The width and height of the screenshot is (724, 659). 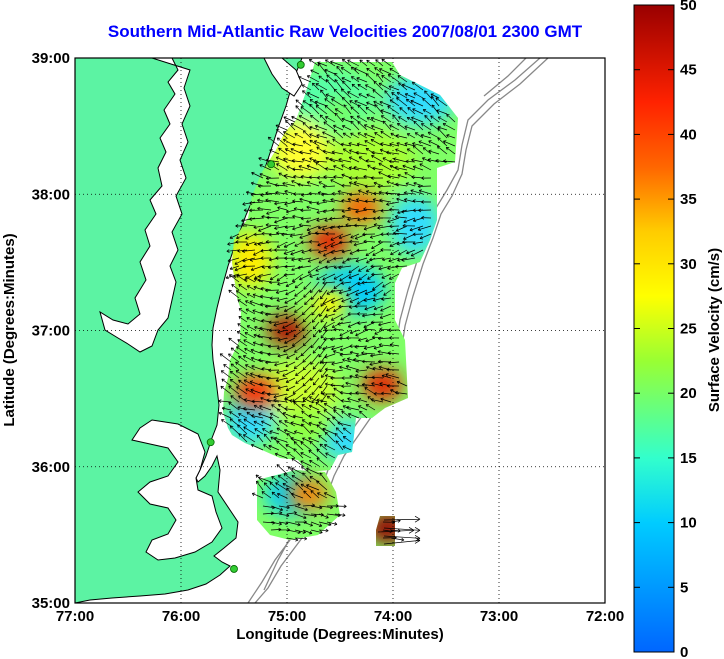 I want to click on y-tick-label: 37:00, so click(x=51, y=331).